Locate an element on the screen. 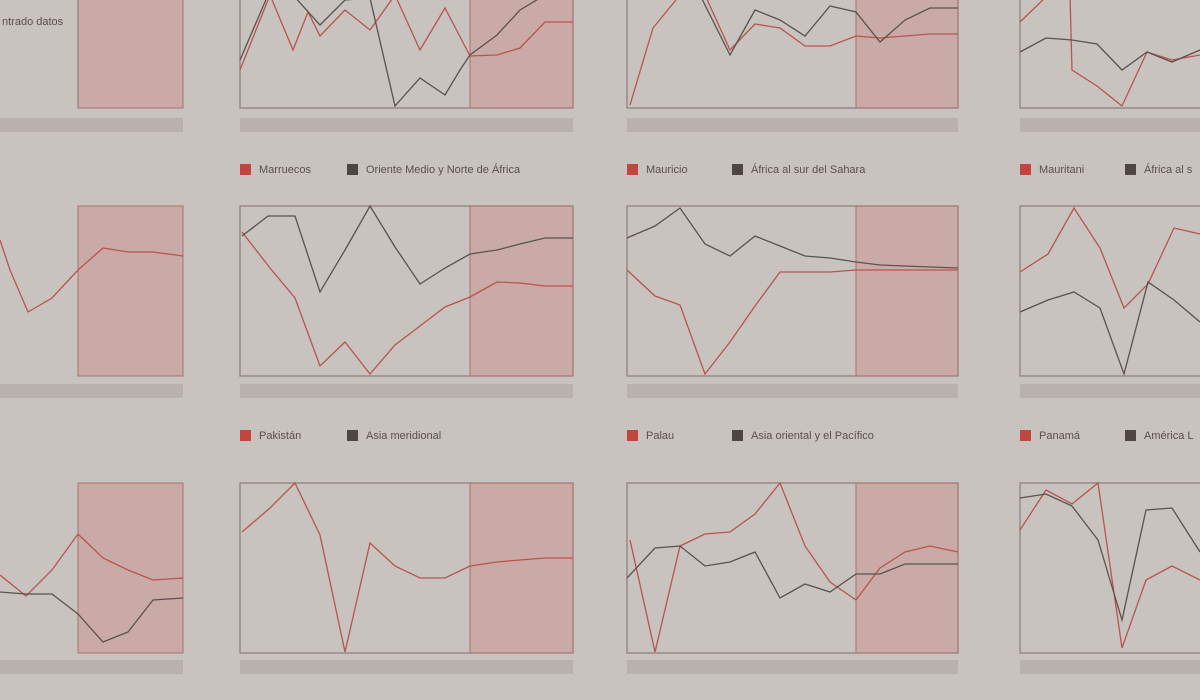 The height and width of the screenshot is (700, 1200). legend-region: Asia meridional is located at coordinates (403, 436).